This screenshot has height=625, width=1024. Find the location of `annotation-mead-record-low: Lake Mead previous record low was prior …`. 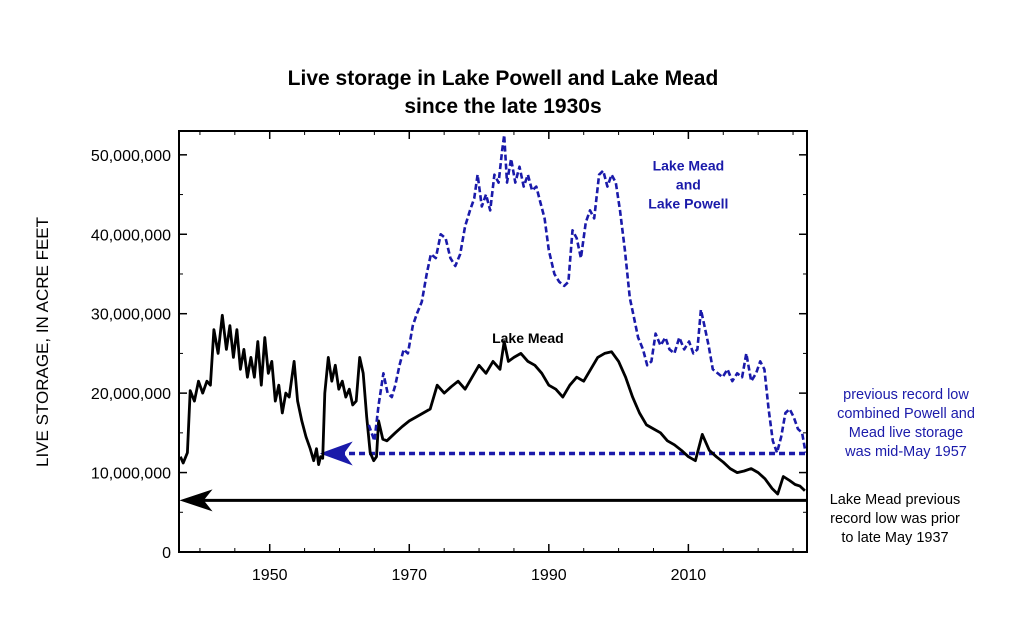

annotation-mead-record-low: Lake Mead previous record low was prior … is located at coordinates (895, 519).